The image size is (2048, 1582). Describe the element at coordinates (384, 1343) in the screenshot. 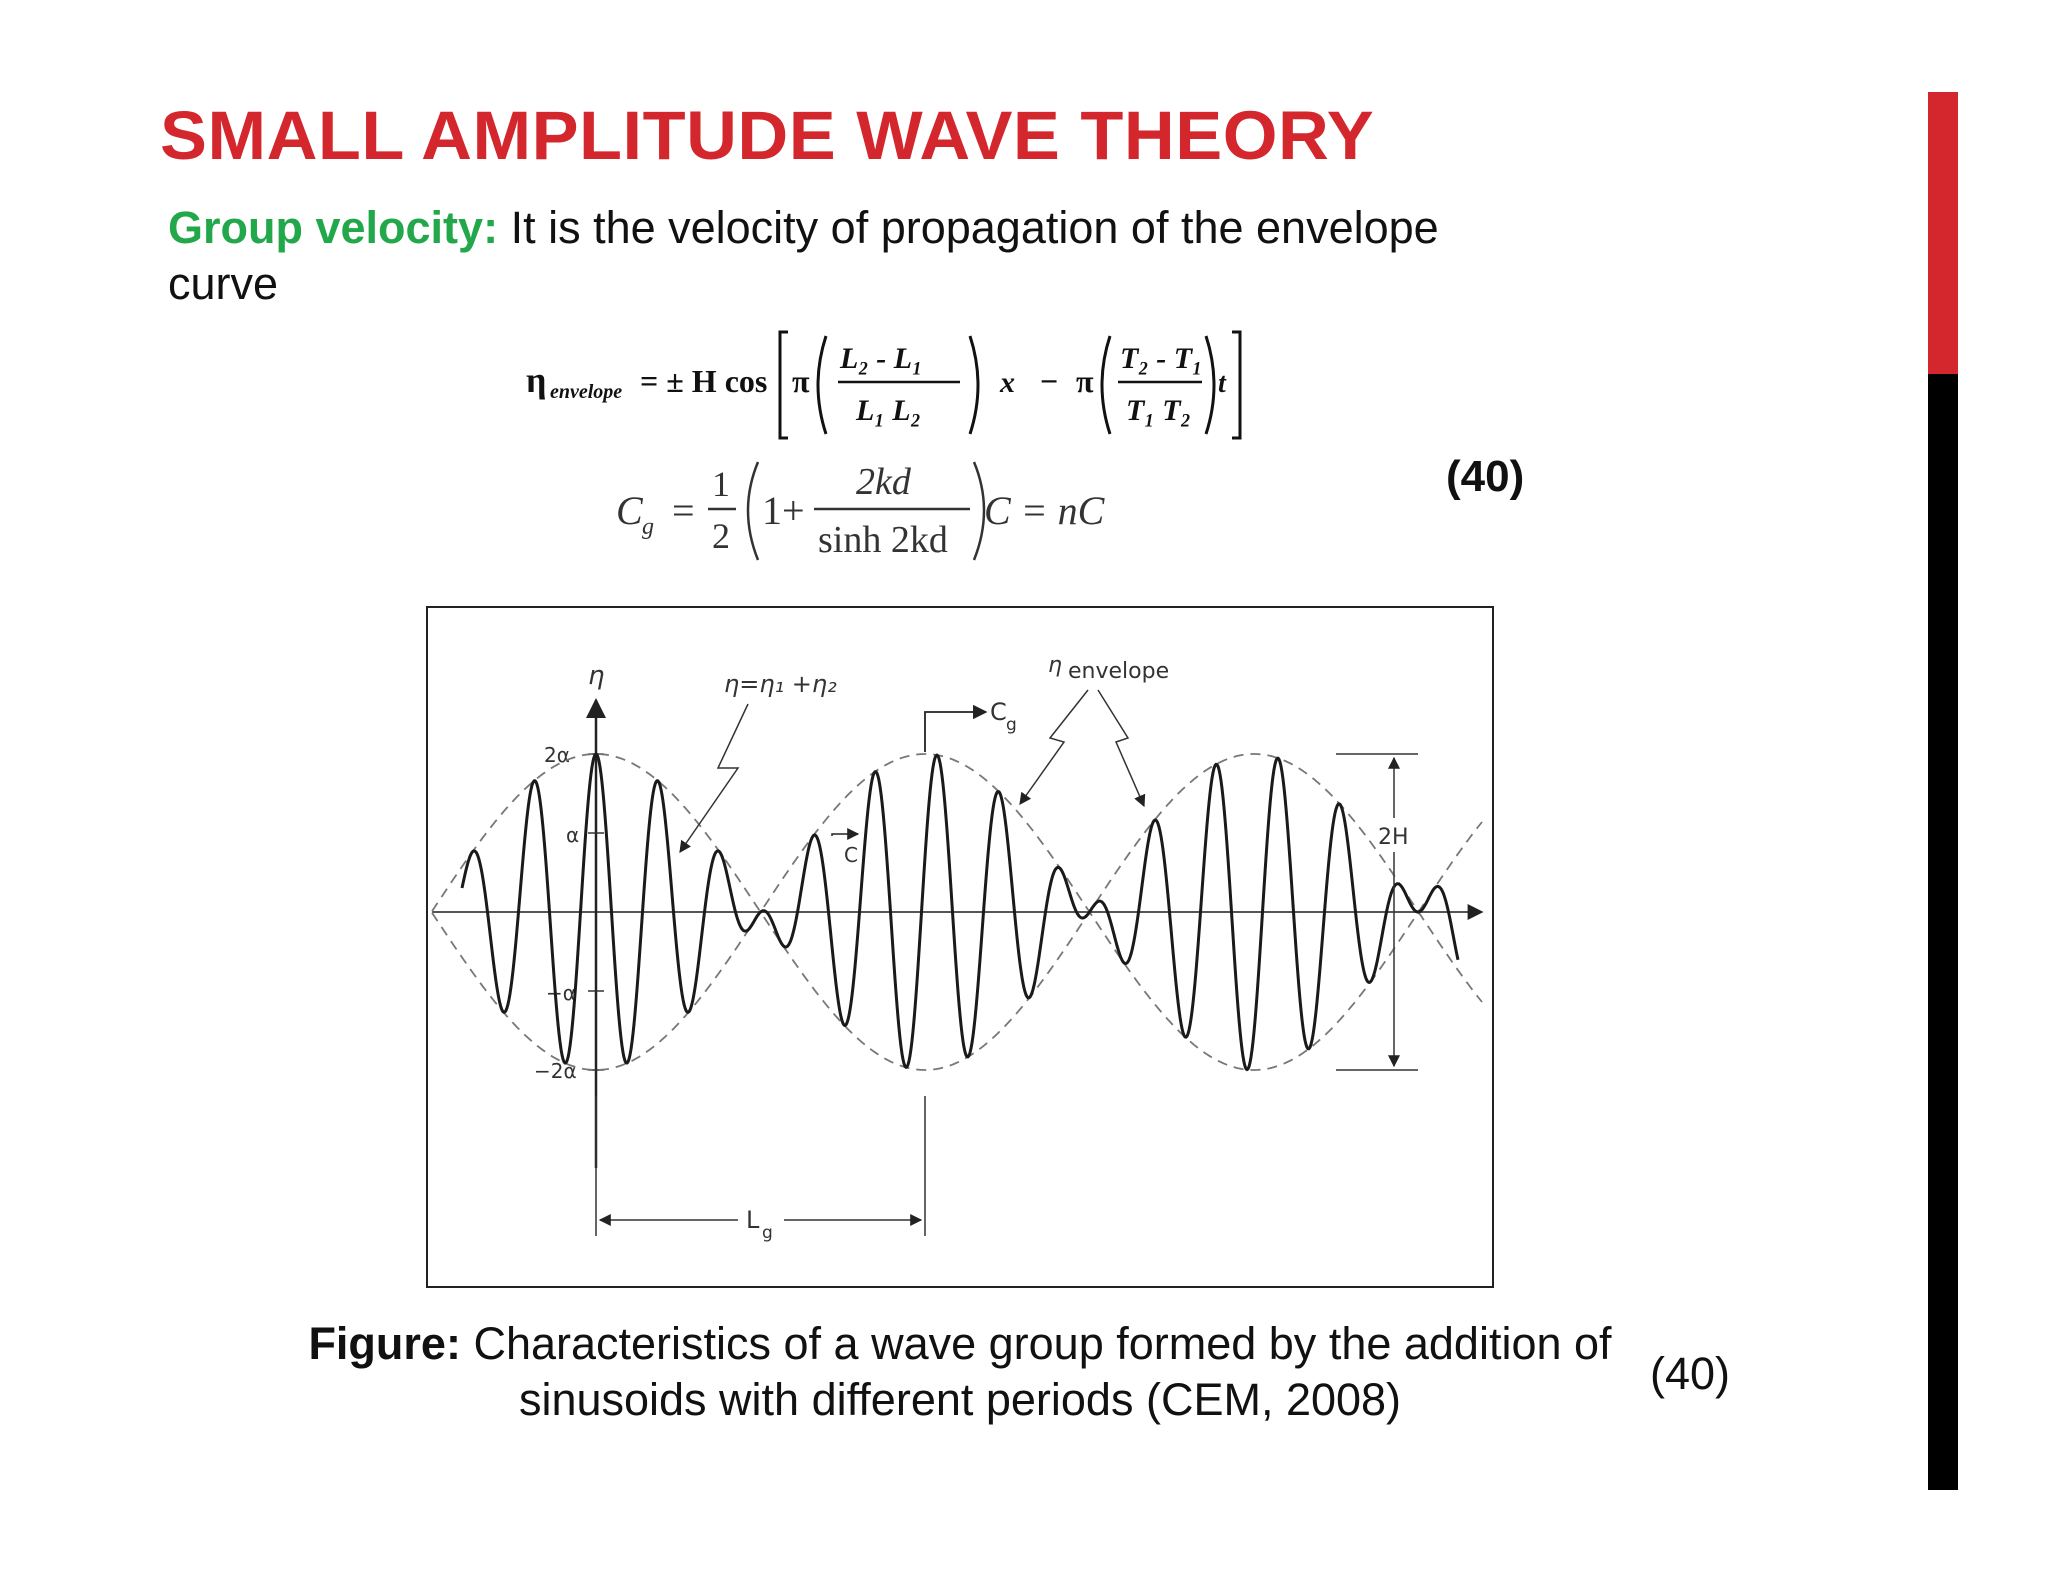

I see `caption-label: Figure:` at that location.